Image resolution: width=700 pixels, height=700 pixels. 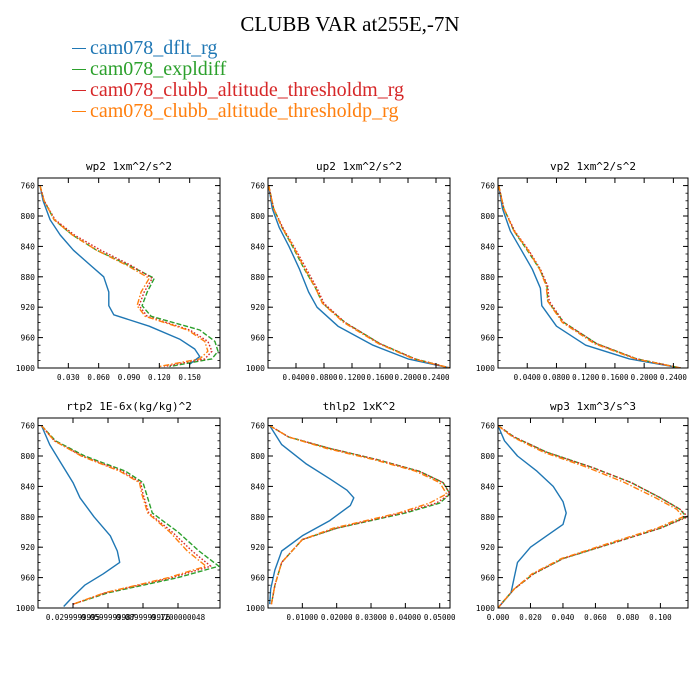 I want to click on x-tick-label: 0.2400, so click(x=674, y=377).